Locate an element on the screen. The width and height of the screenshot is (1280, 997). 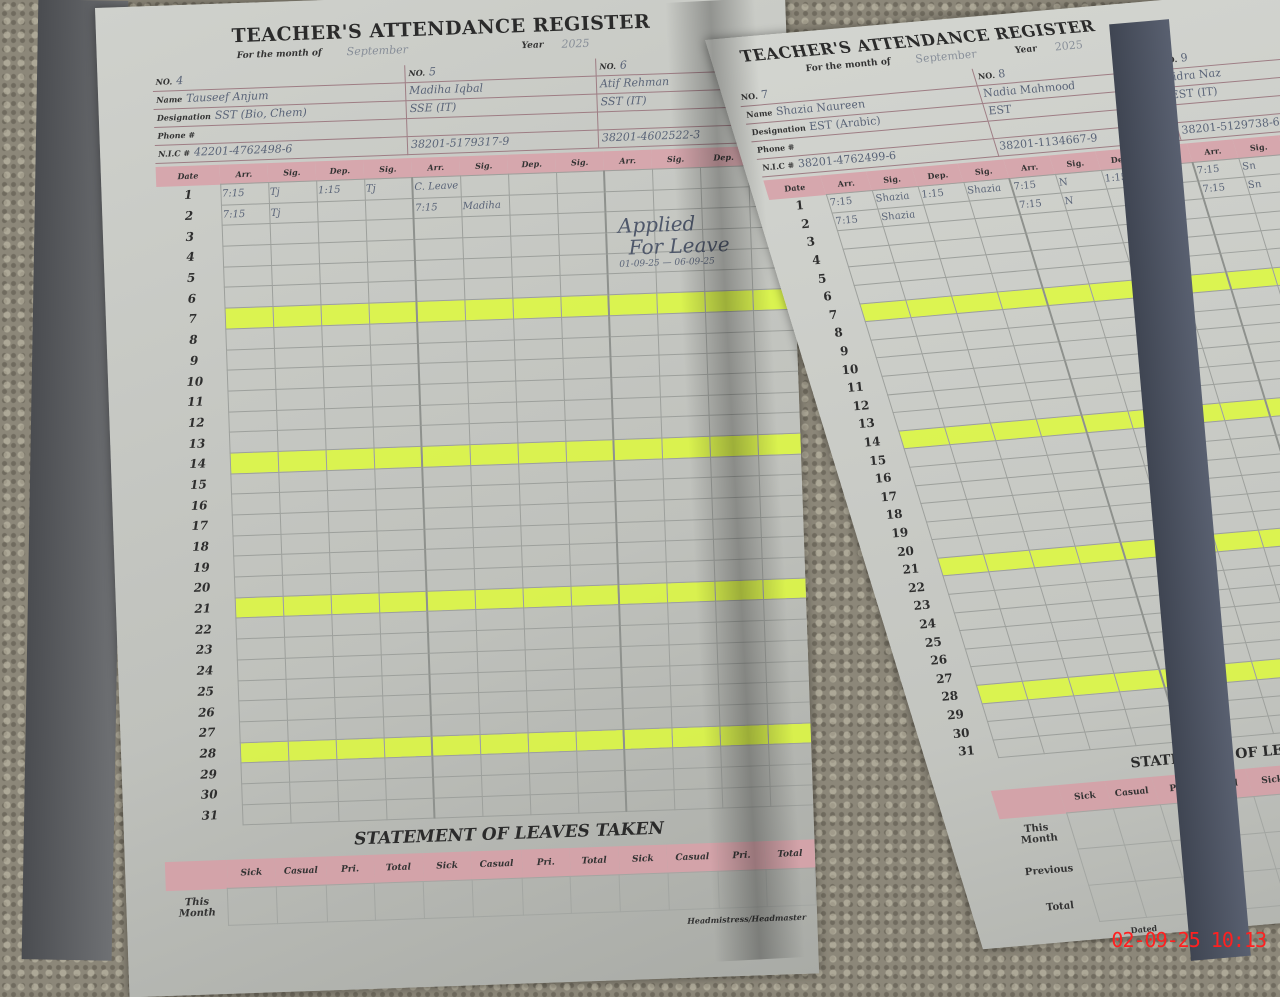
teacher-nic: 38201-5179317-9 is located at coordinates (460, 143).